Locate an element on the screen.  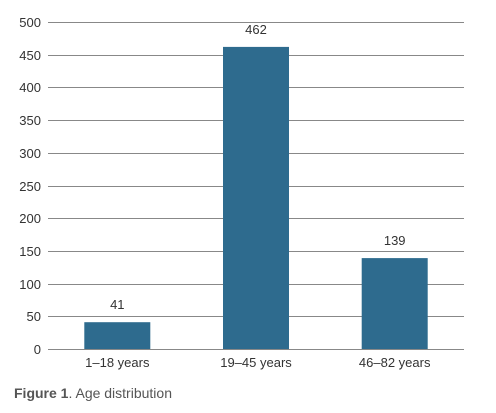
y-tick-label: 150 is located at coordinates (30, 251).